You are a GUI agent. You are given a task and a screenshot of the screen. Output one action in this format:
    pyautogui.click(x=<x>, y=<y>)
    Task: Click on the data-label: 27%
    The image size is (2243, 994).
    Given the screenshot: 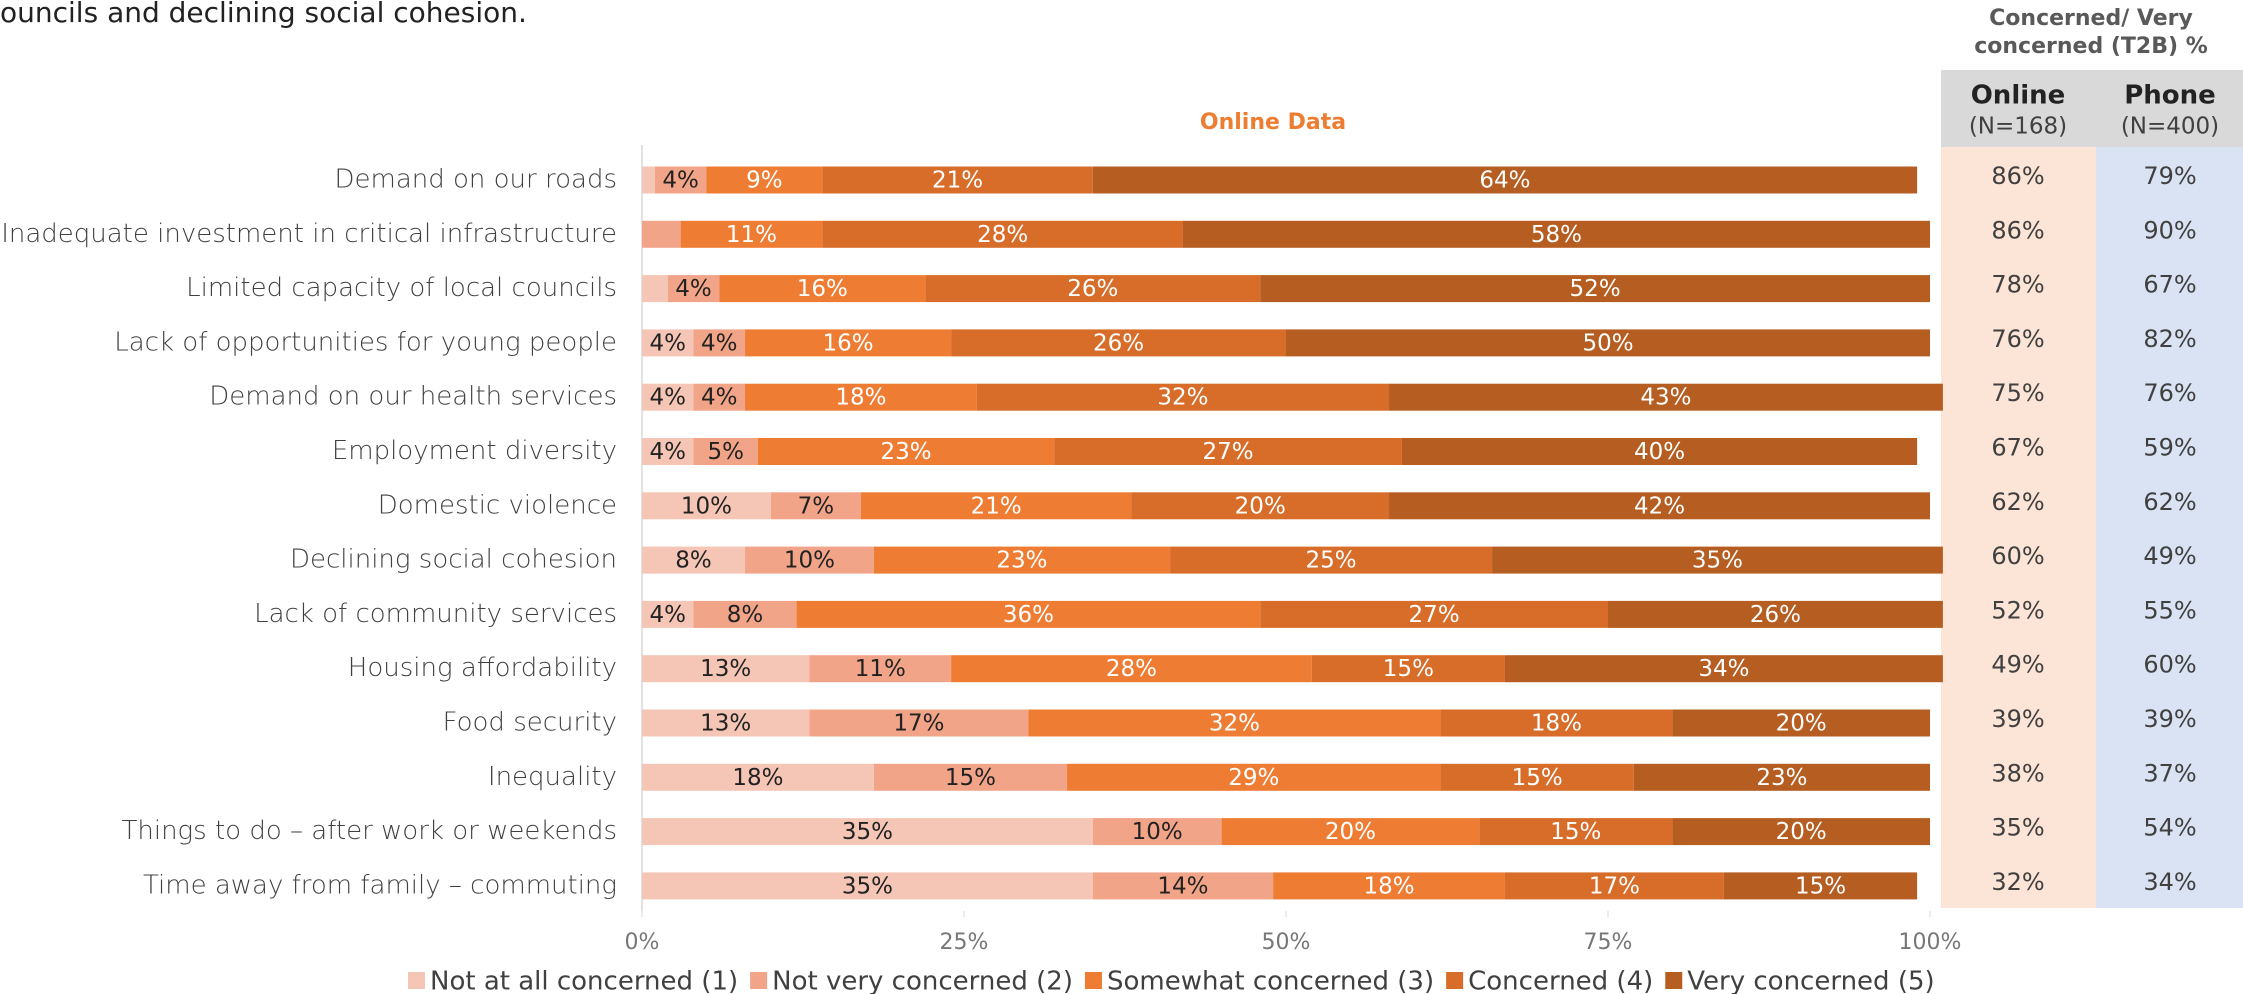 What is the action you would take?
    pyautogui.click(x=1227, y=452)
    